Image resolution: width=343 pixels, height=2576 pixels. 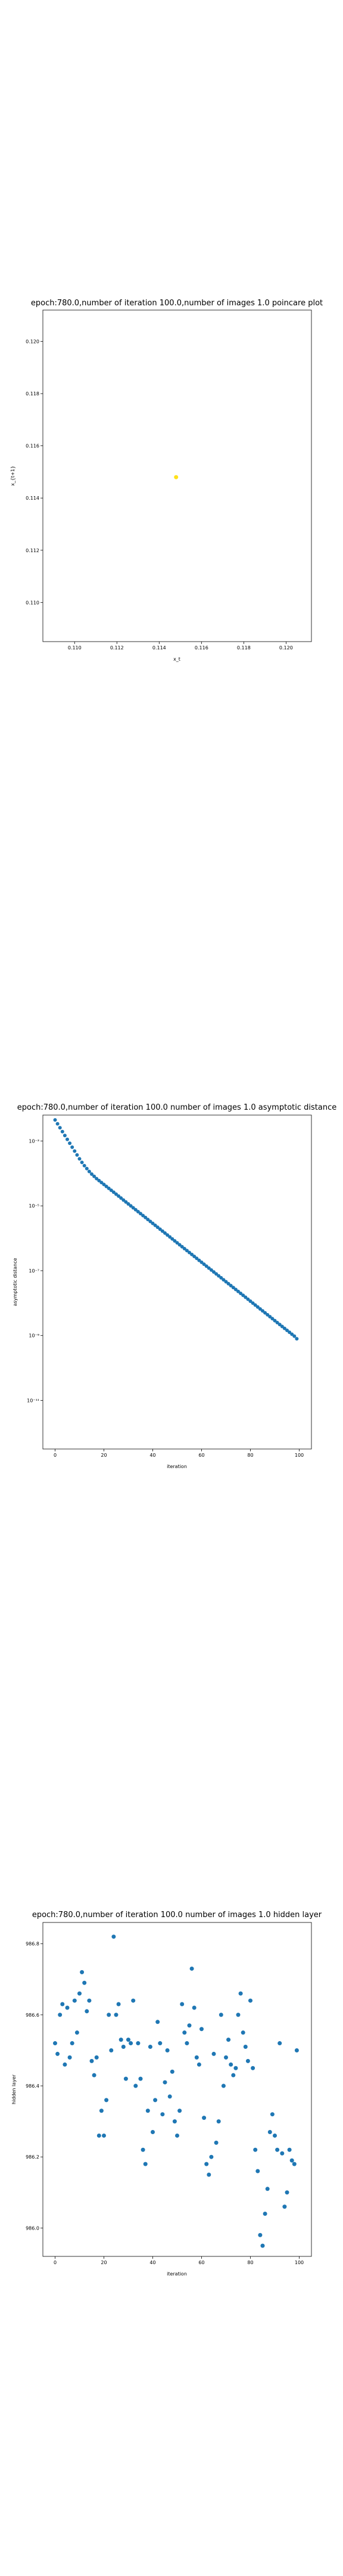 What do you see at coordinates (16, 1282) in the screenshot?
I see `asymptotic-y-label: asymptotic distance` at bounding box center [16, 1282].